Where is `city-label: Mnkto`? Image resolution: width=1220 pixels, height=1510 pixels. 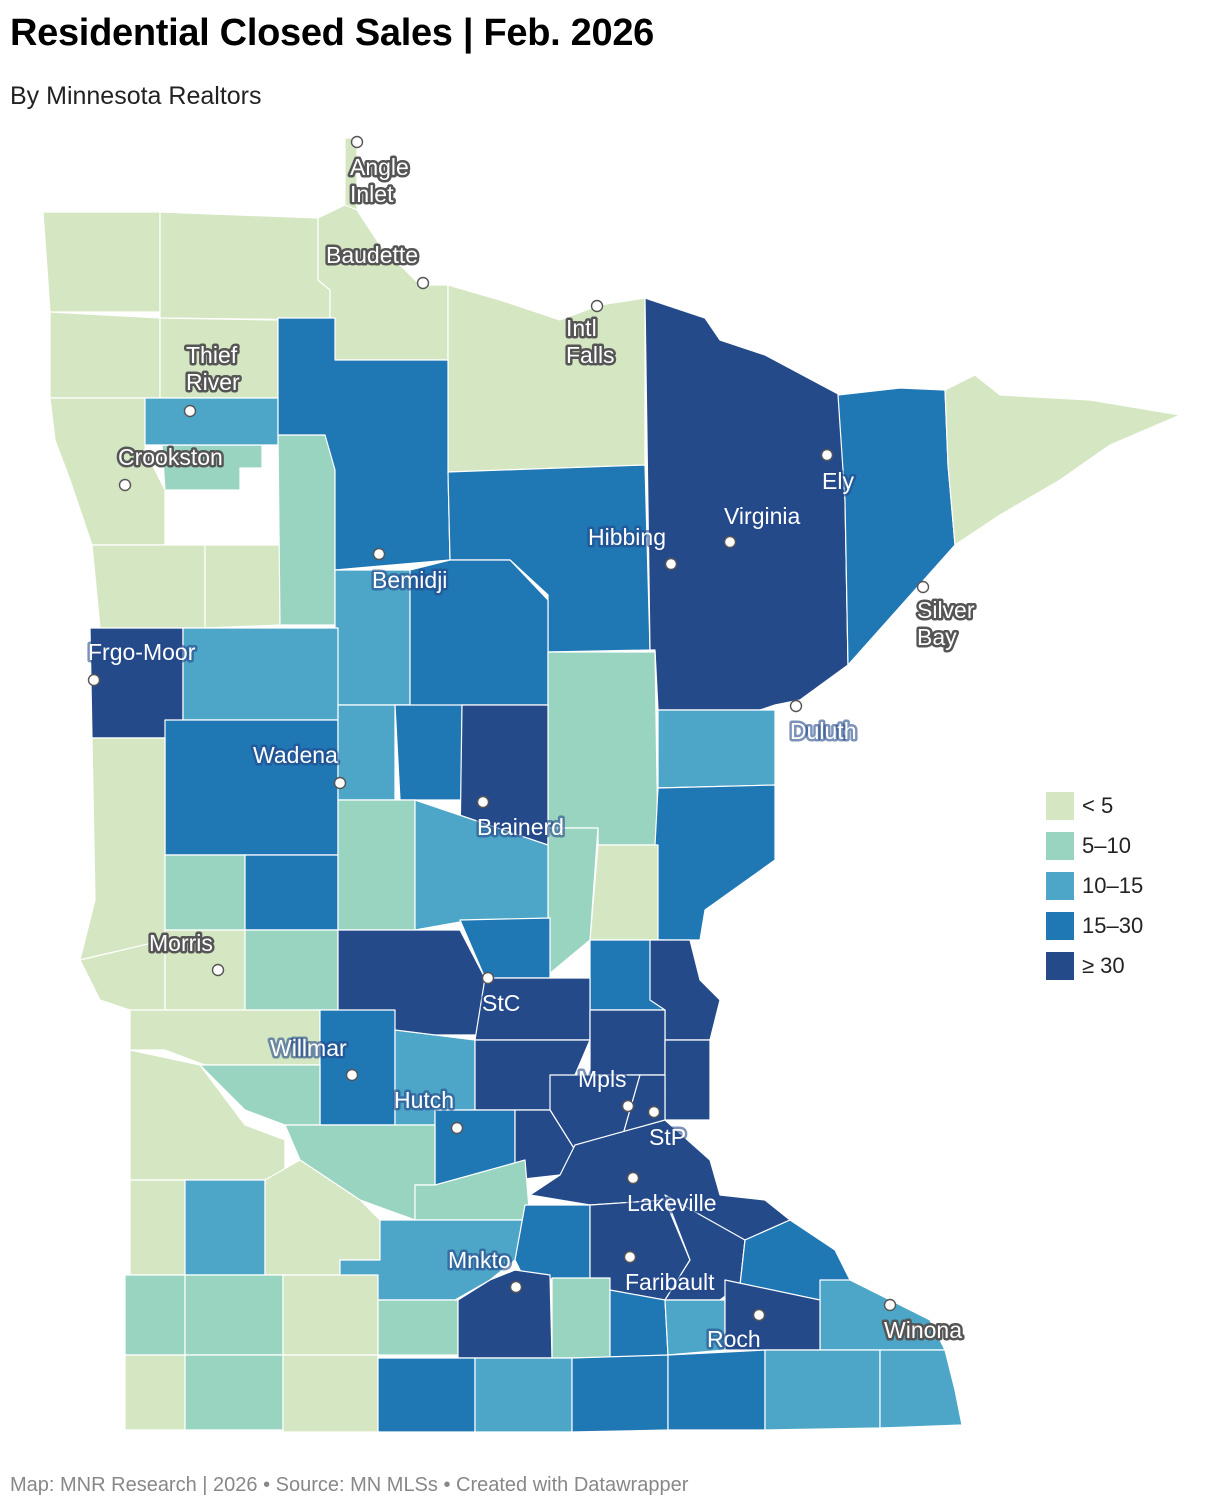 city-label: Mnkto is located at coordinates (479, 1260).